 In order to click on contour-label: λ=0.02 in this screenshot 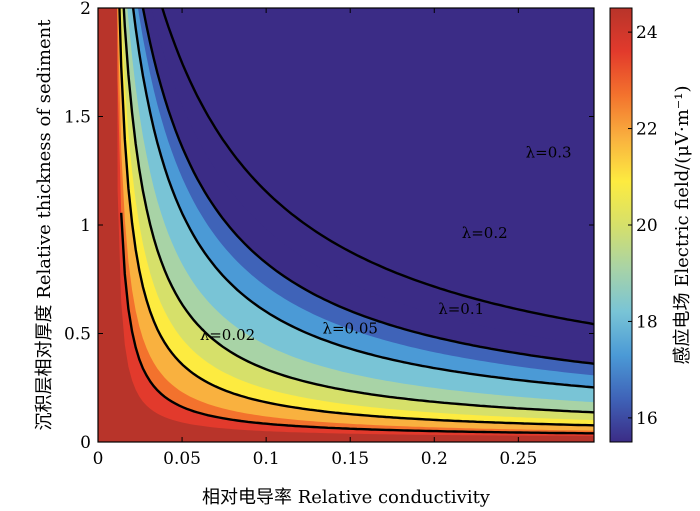, I will do `click(227, 335)`.